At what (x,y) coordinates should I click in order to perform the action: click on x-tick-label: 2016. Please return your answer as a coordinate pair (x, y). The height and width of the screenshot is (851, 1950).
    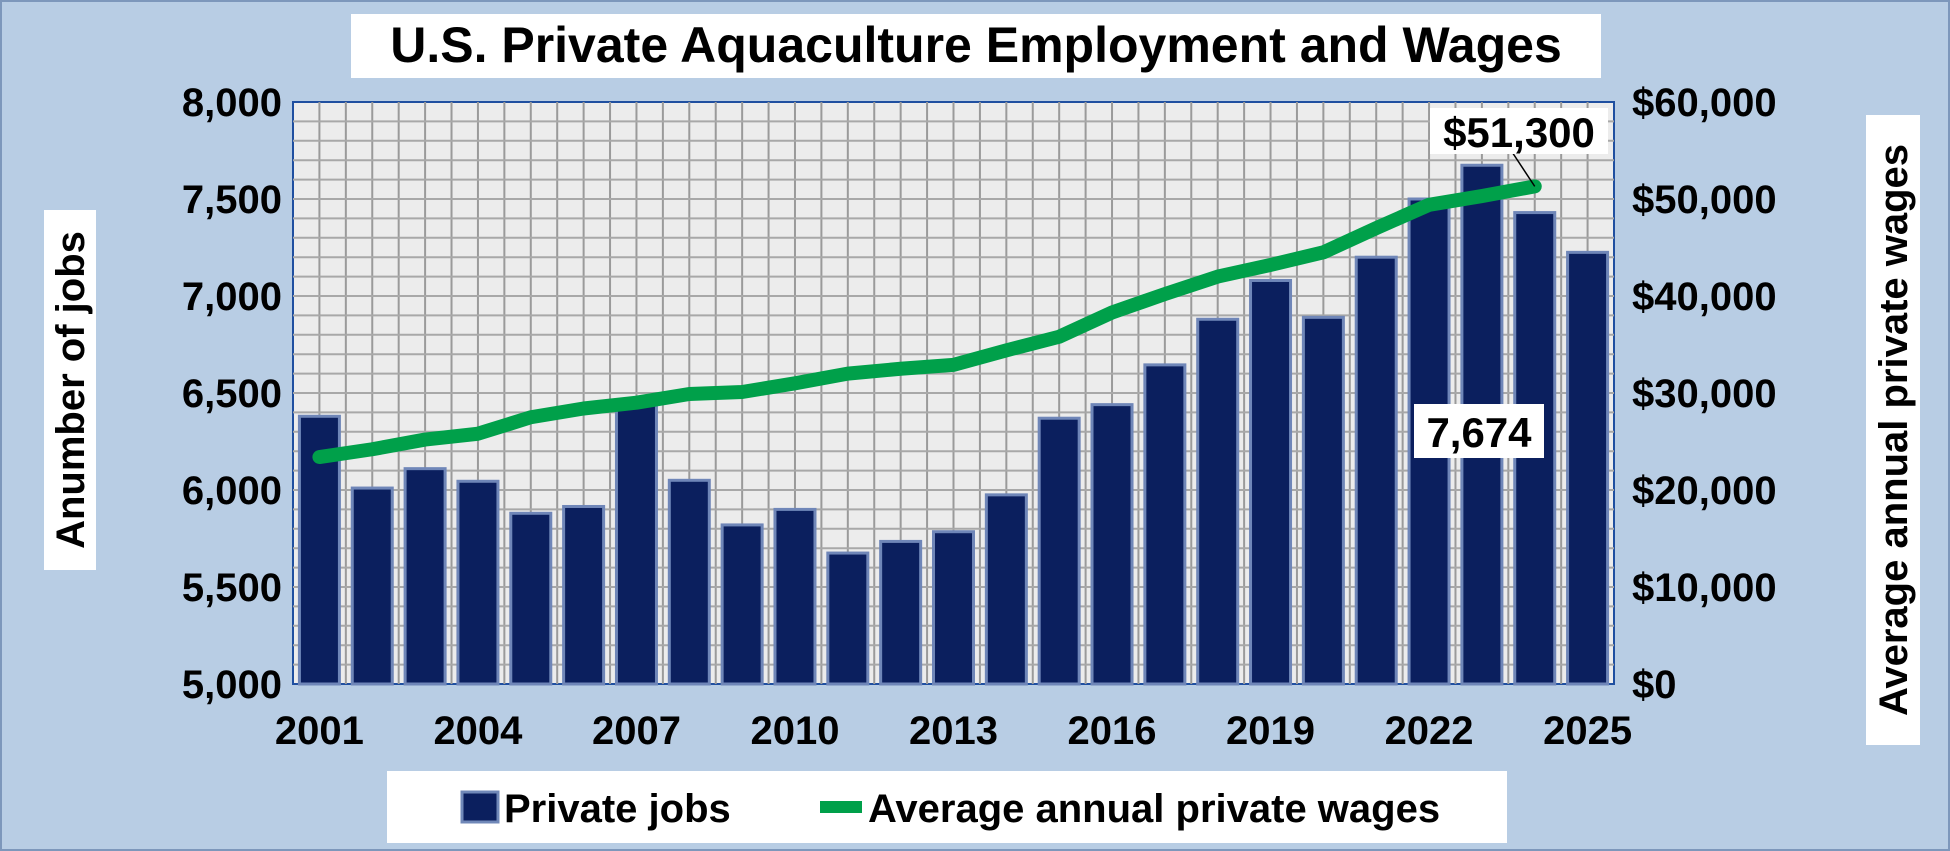
    Looking at the image, I should click on (1112, 731).